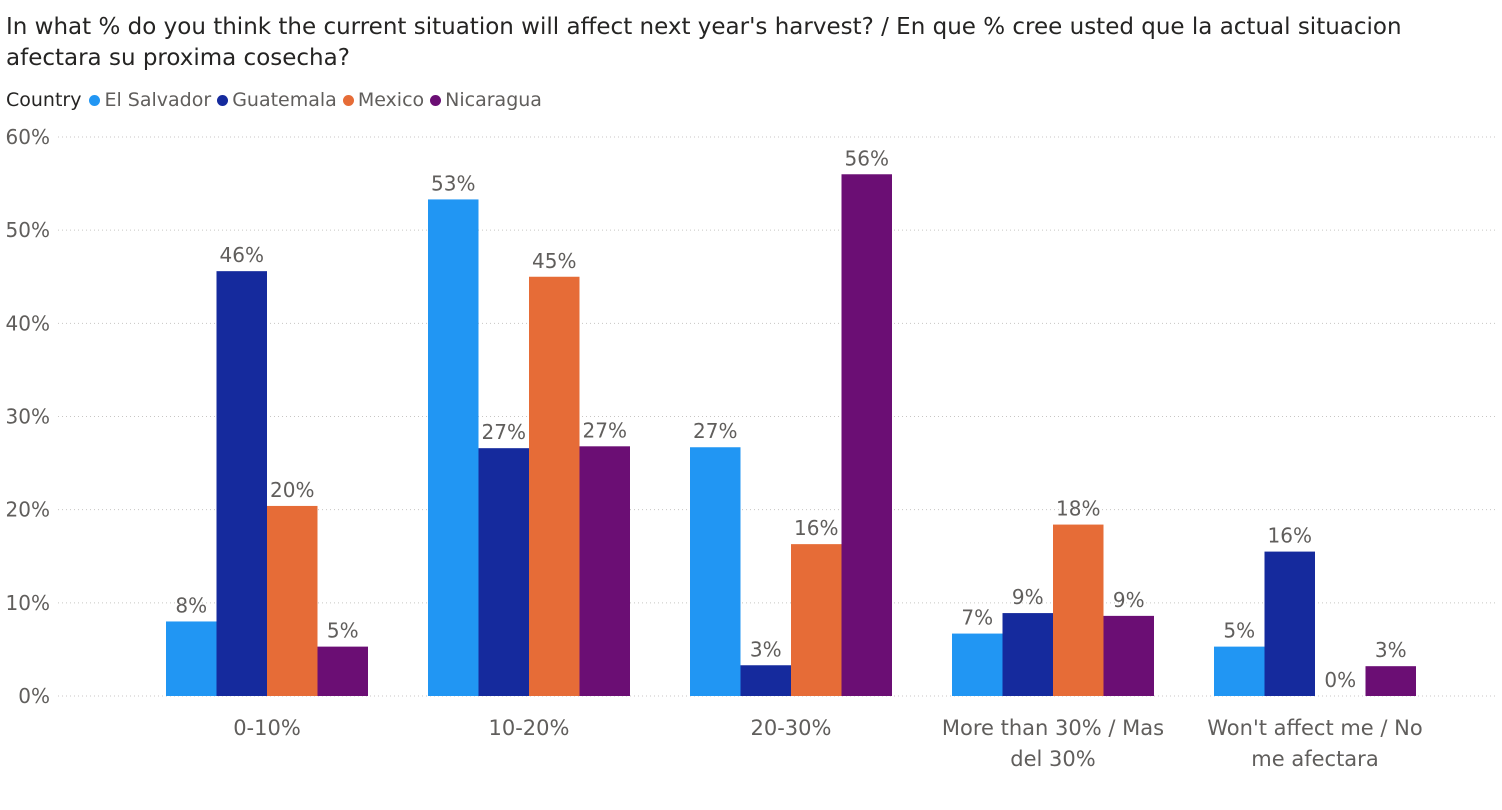 The height and width of the screenshot is (810, 1502). I want to click on data-label: 0%, so click(1340, 680).